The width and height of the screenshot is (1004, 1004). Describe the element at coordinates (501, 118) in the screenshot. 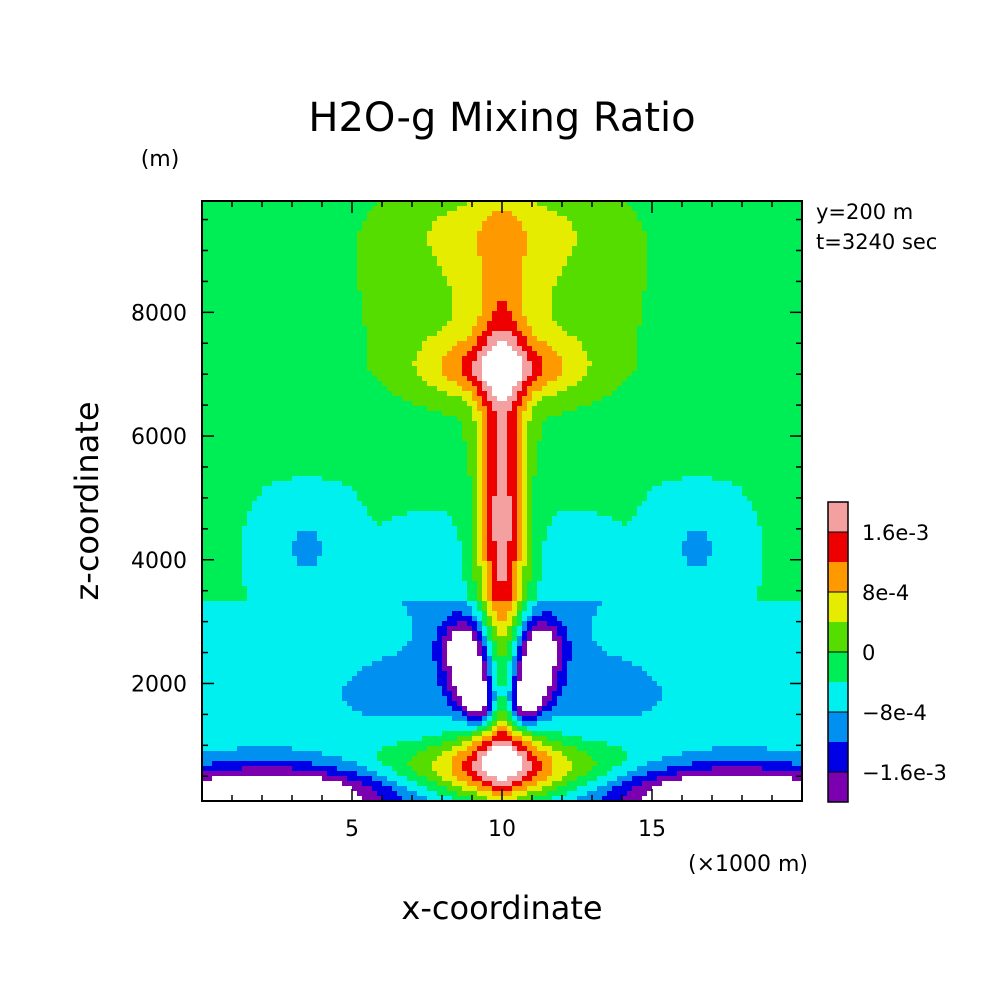

I see `chart-title: H2O-g Mixing Ratio` at that location.